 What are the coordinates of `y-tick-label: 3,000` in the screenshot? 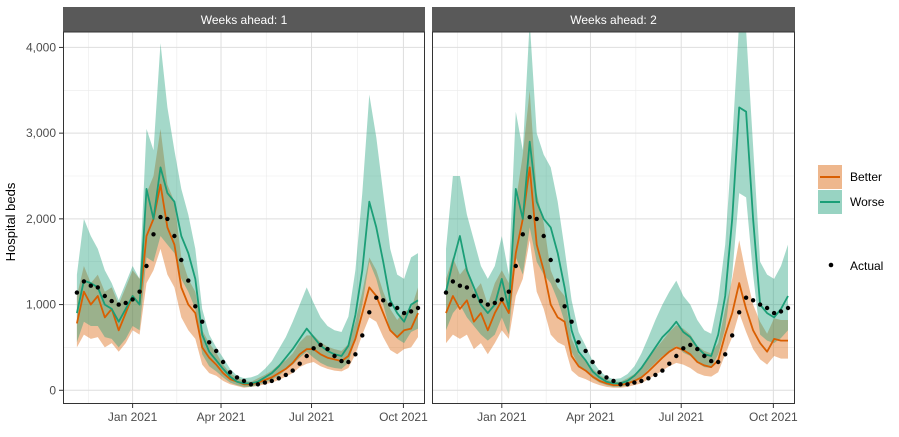 It's located at (41, 133).